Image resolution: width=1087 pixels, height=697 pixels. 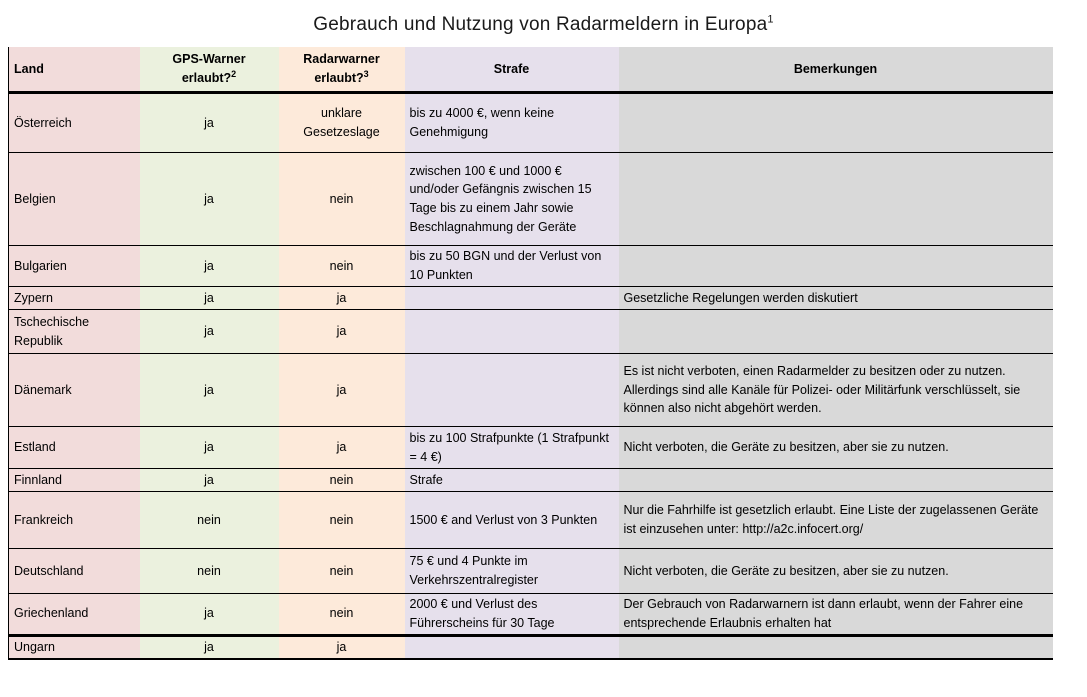 I want to click on col-header-strafe: Strafe, so click(x=511, y=70).